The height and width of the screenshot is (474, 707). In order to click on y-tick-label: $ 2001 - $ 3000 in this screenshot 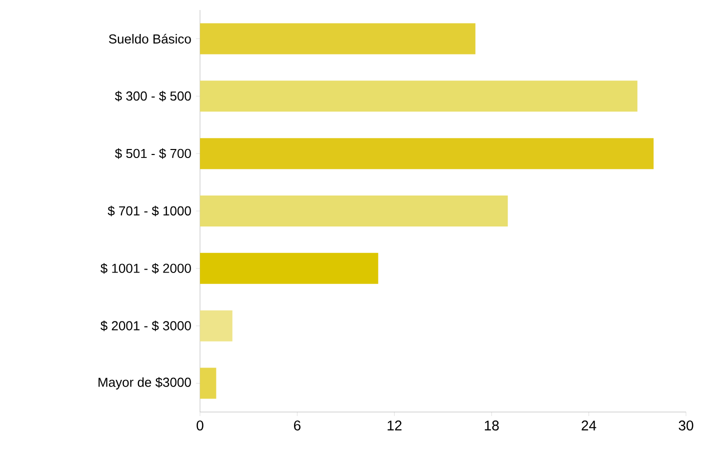, I will do `click(145, 326)`.